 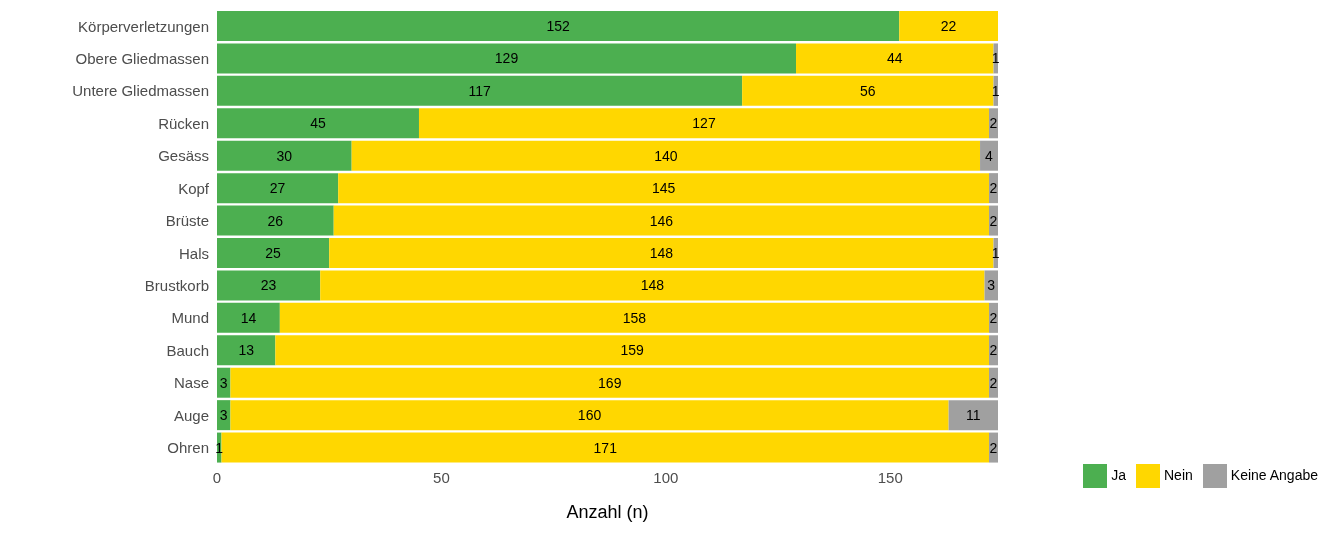 I want to click on data-label: 146, so click(x=661, y=220).